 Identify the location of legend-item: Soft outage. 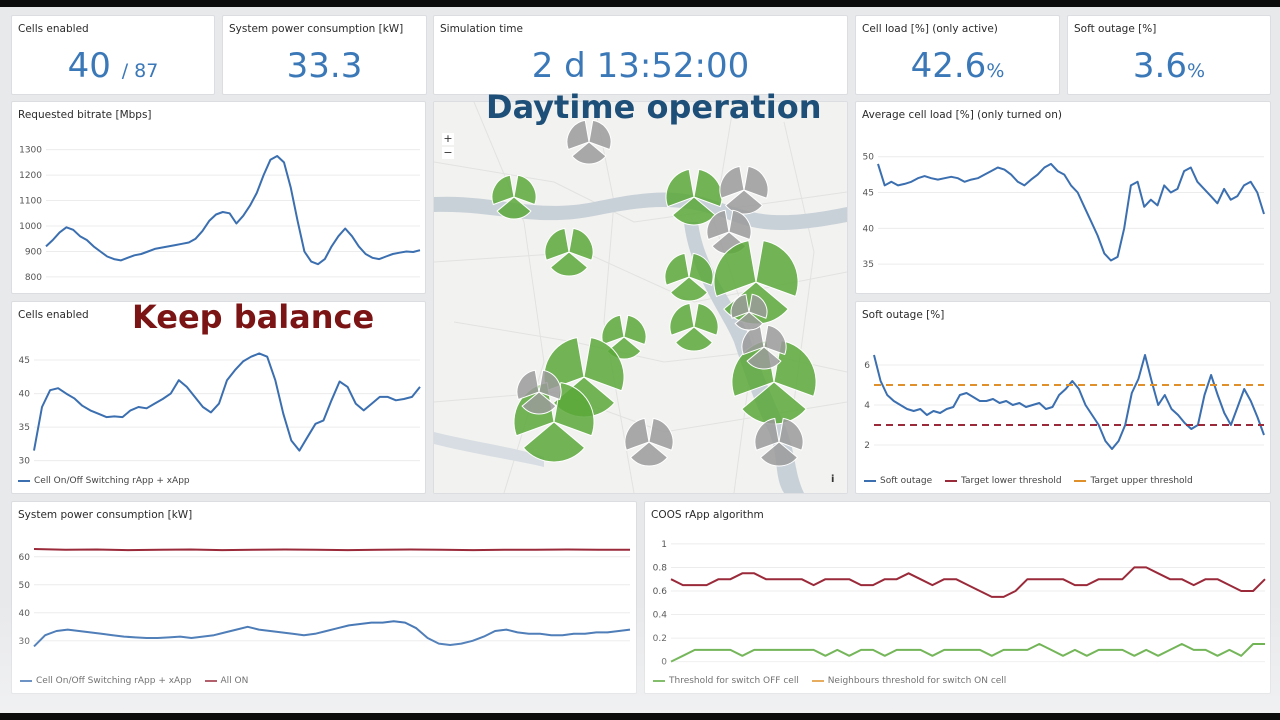
(898, 481).